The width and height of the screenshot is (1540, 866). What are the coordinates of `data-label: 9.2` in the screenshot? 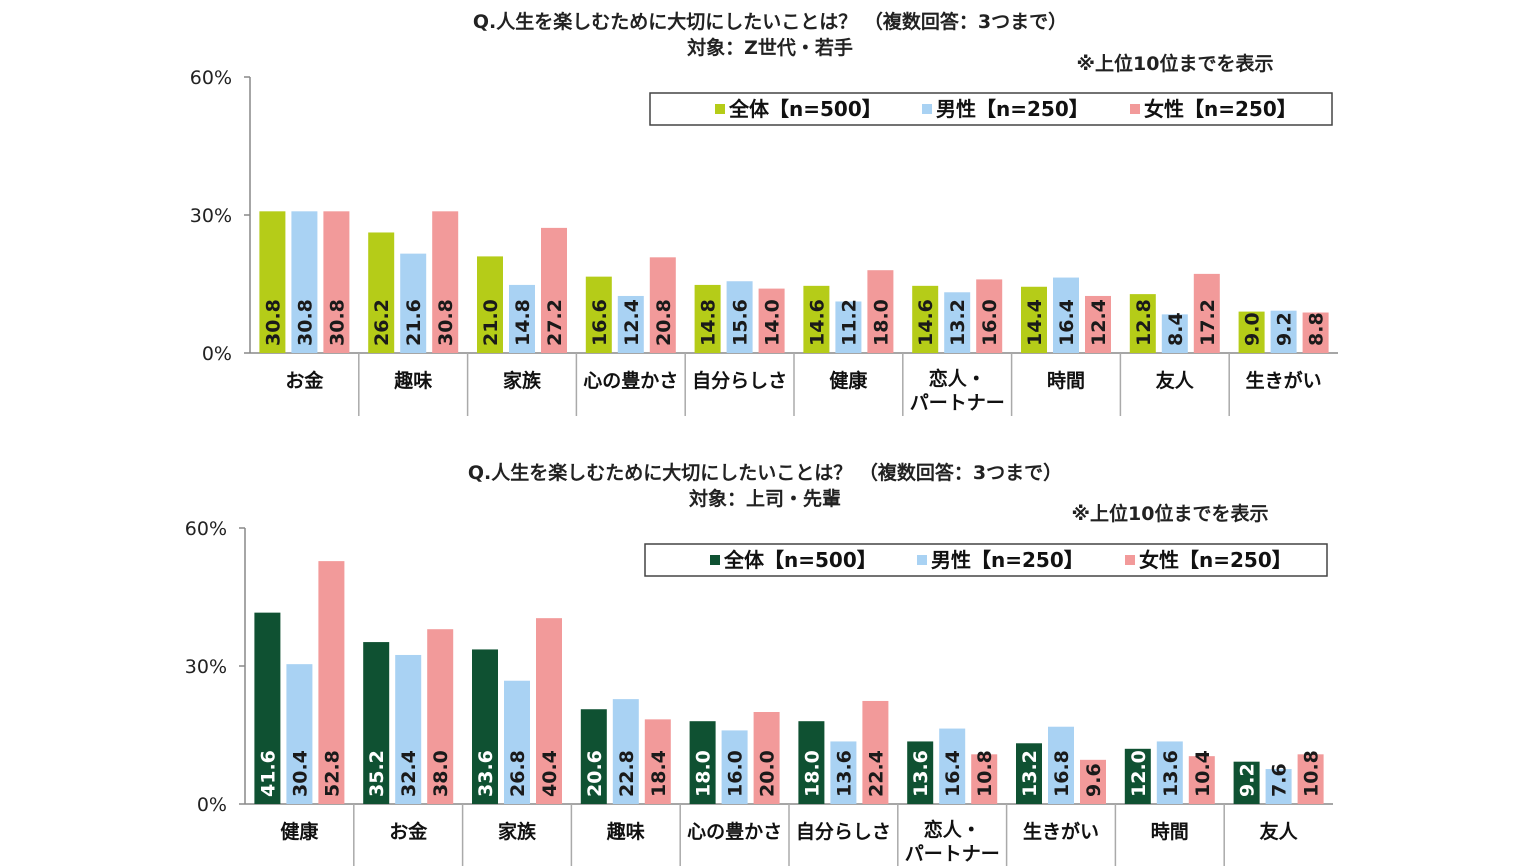 It's located at (1285, 329).